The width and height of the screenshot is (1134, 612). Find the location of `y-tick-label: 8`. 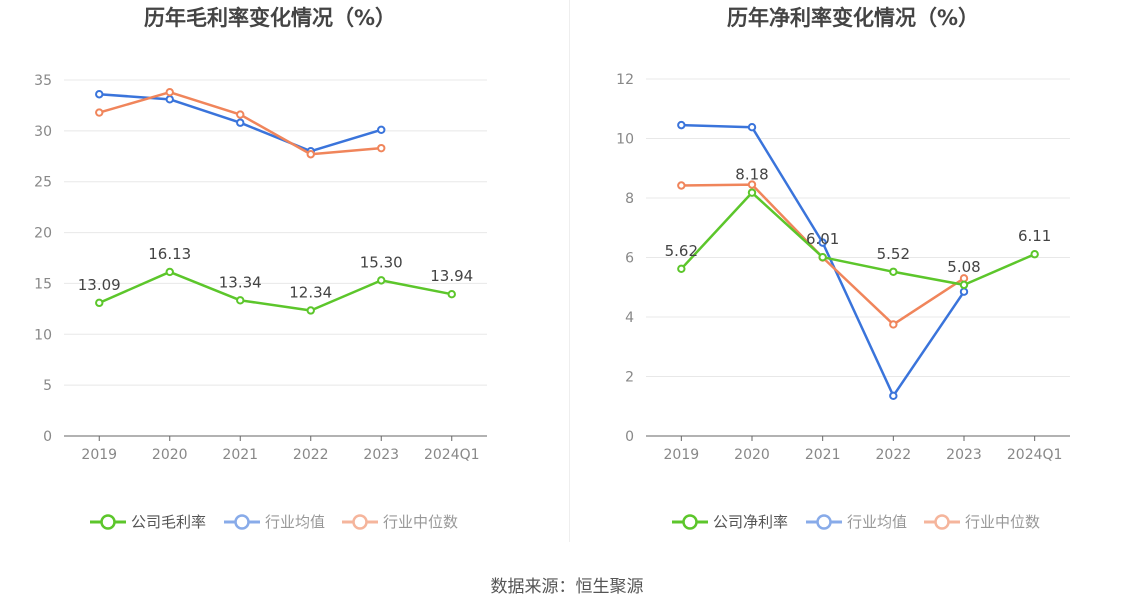

y-tick-label: 8 is located at coordinates (629, 199).